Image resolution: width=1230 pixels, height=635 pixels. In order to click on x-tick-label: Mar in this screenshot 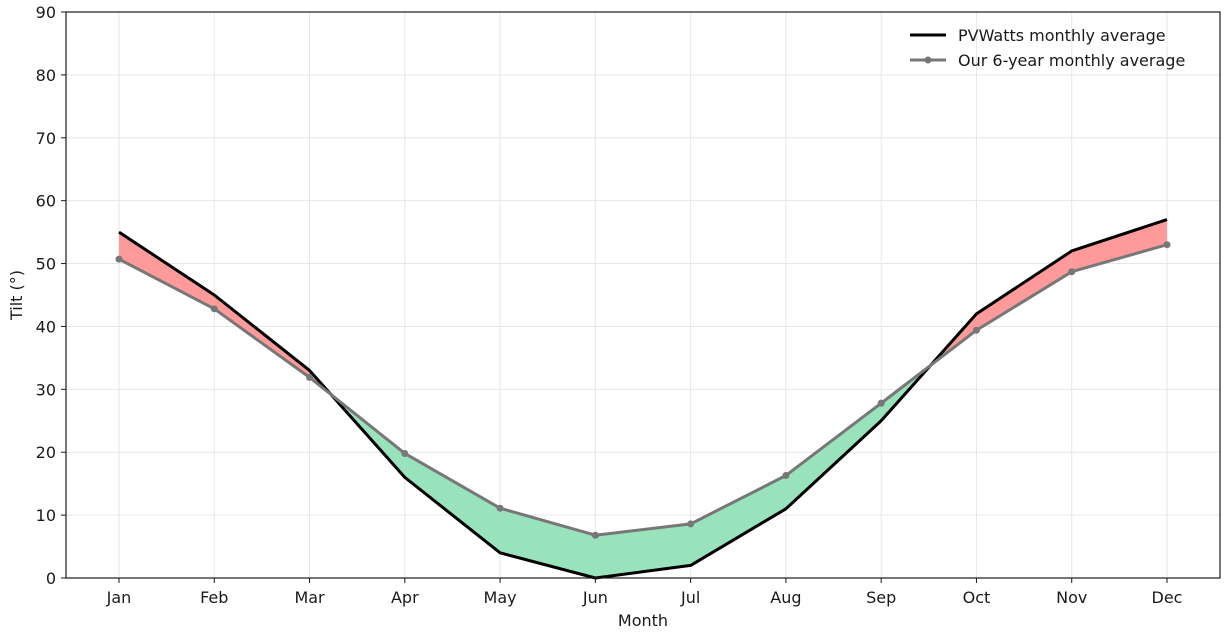, I will do `click(309, 597)`.